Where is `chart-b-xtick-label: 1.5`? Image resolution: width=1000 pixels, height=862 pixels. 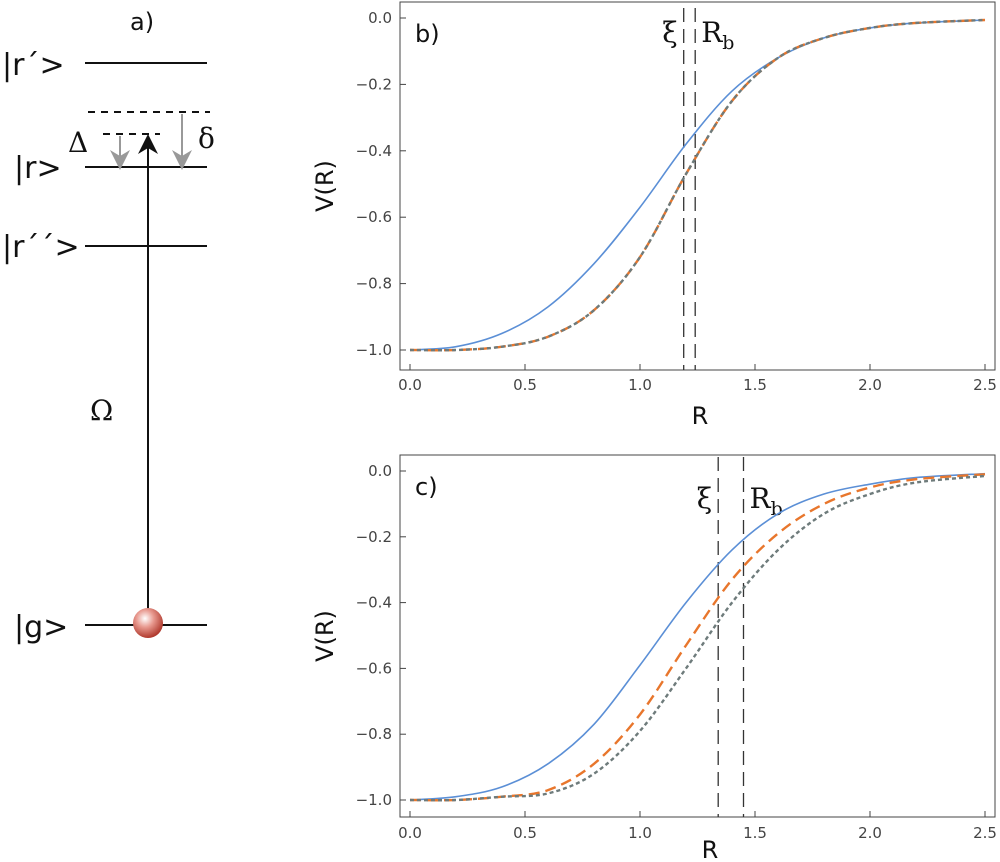
chart-b-xtick-label: 1.5 is located at coordinates (755, 385).